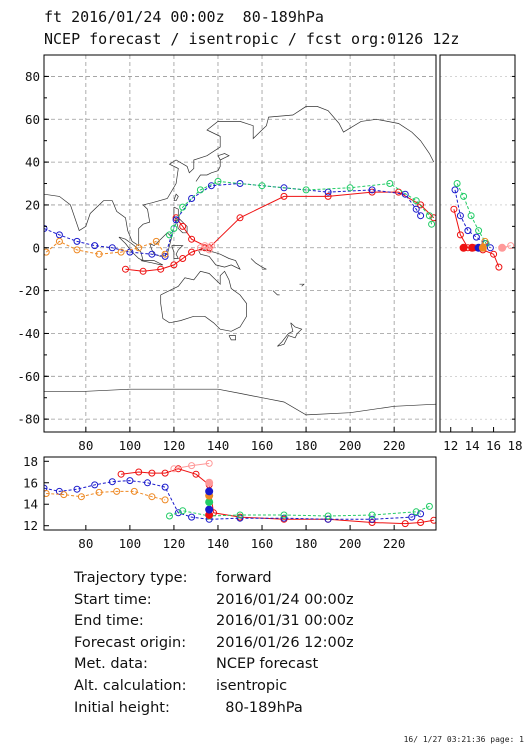 The image size is (532, 752). Describe the element at coordinates (184, 17) in the screenshot. I see `chart-title-line-1: ft 2016/01/24 00:00z 80-189hPa` at that location.